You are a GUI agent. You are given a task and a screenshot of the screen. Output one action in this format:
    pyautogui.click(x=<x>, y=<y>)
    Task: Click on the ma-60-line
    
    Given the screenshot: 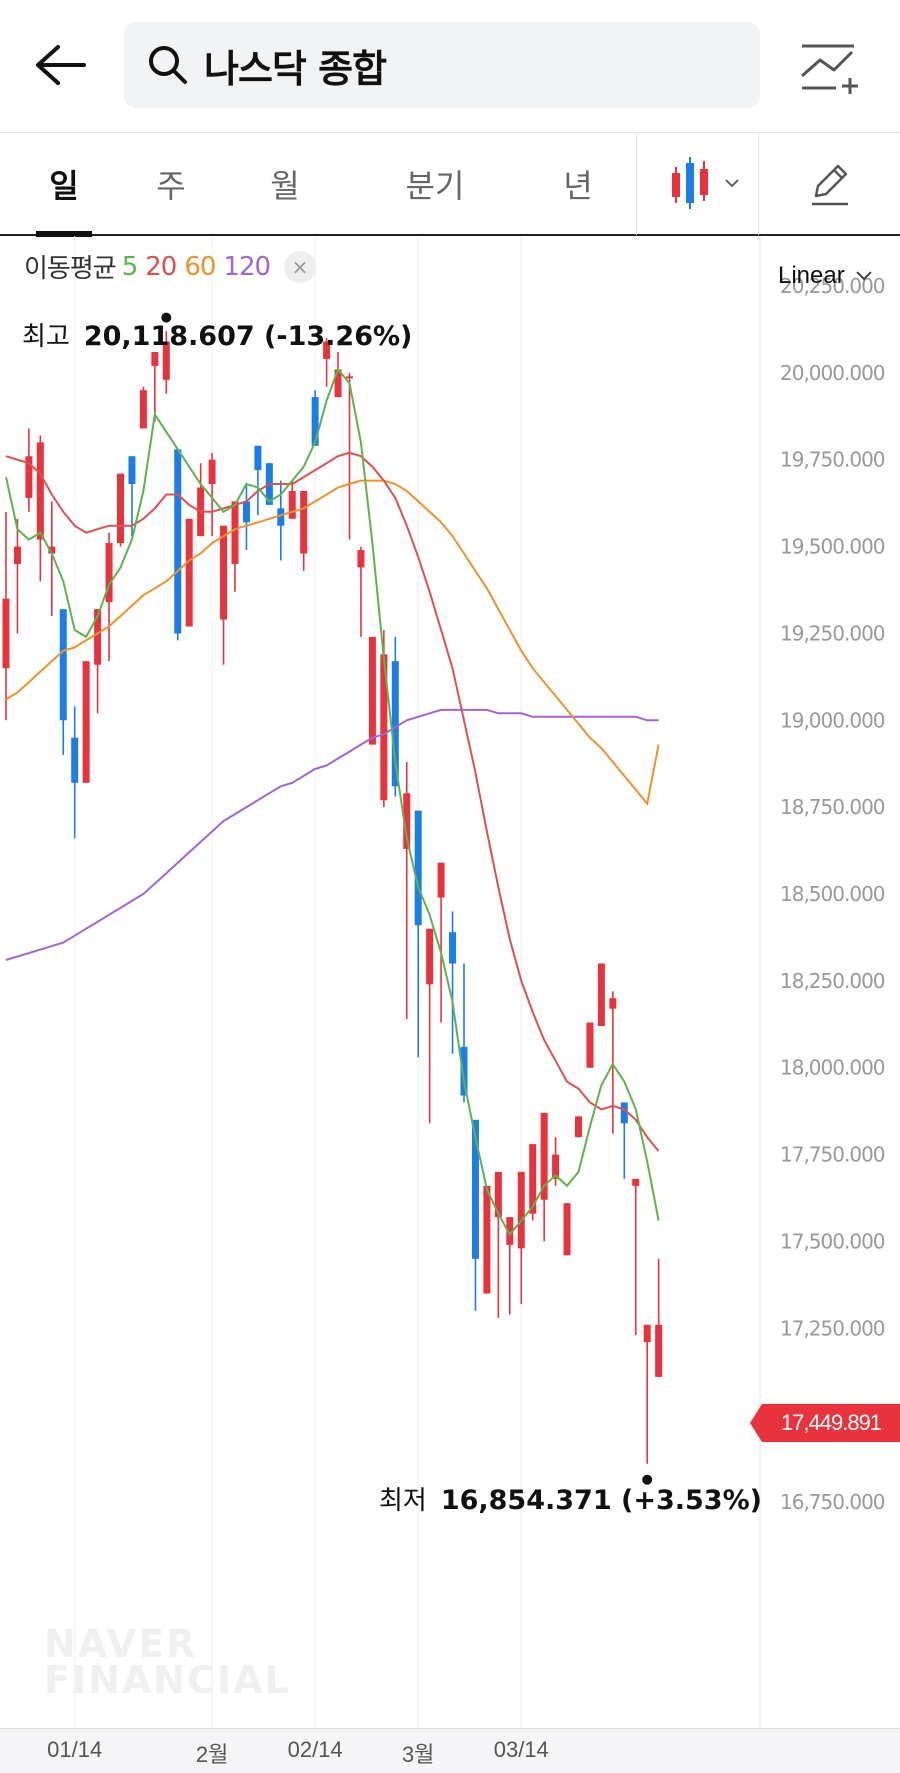 What is the action you would take?
    pyautogui.click(x=332, y=642)
    